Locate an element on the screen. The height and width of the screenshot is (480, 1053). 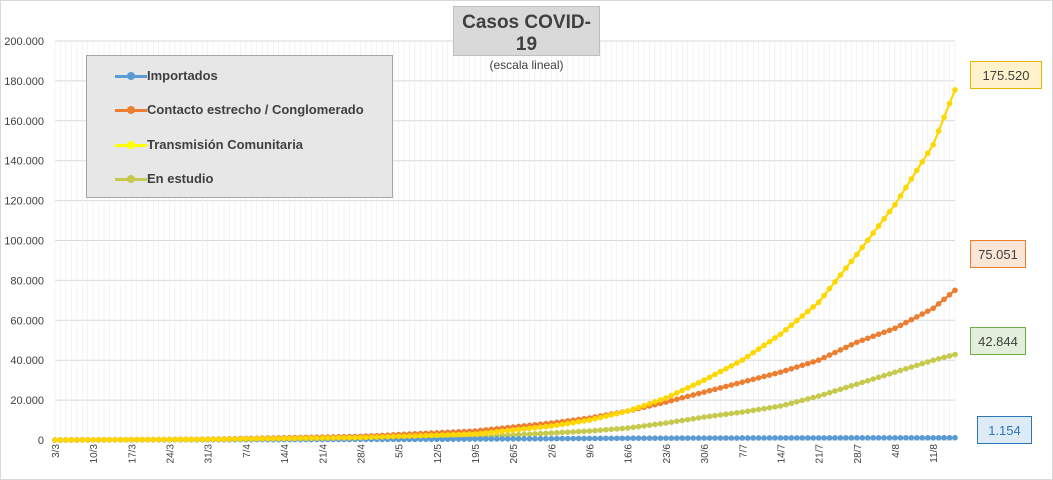
x-tick-label: 21/7 is located at coordinates (820, 454).